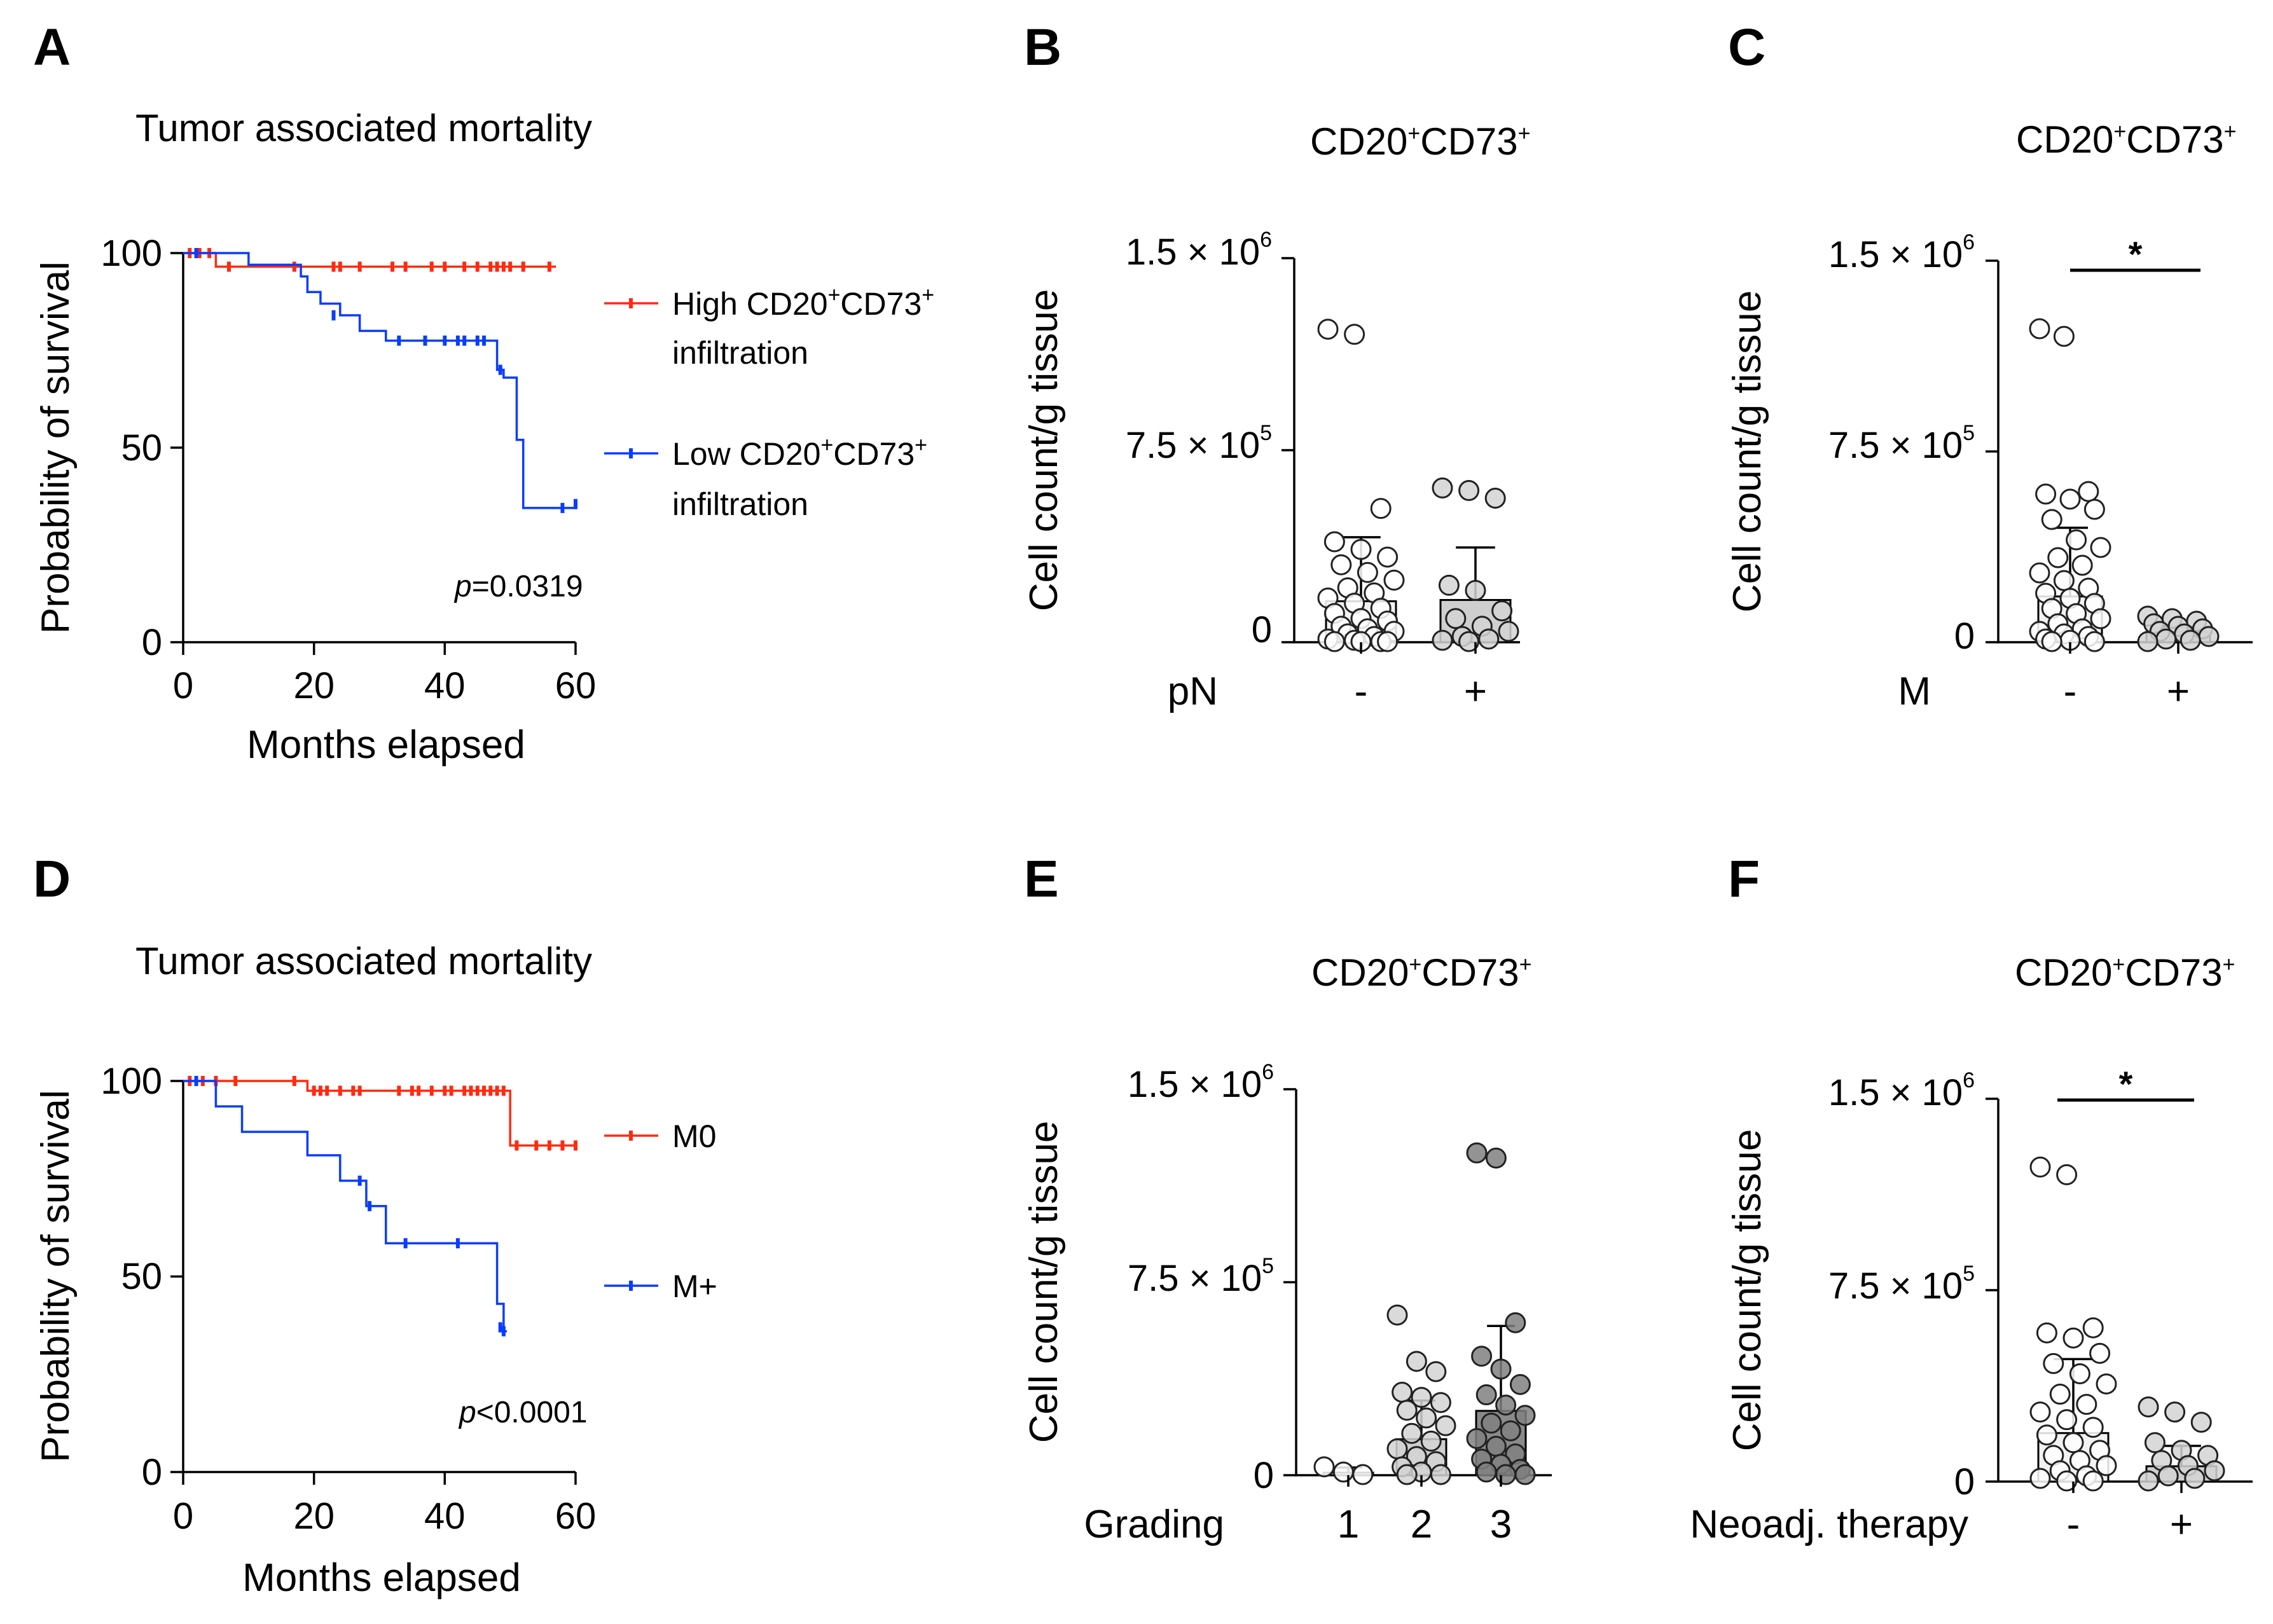 The height and width of the screenshot is (1624, 2273). I want to click on bar-e-ytick-2: 1.5 × 10⁶, so click(1201, 1082).